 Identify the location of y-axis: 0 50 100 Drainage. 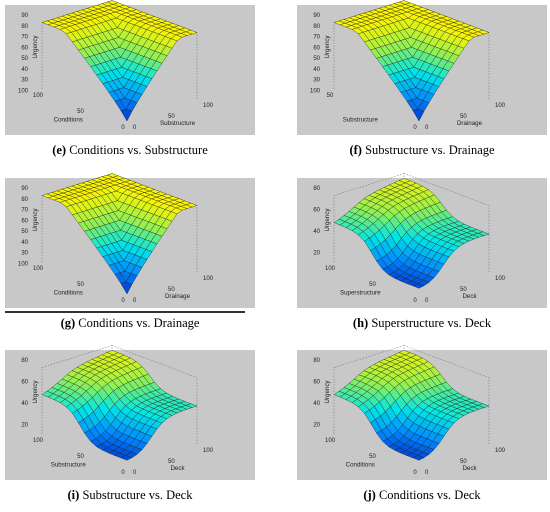
(465, 117).